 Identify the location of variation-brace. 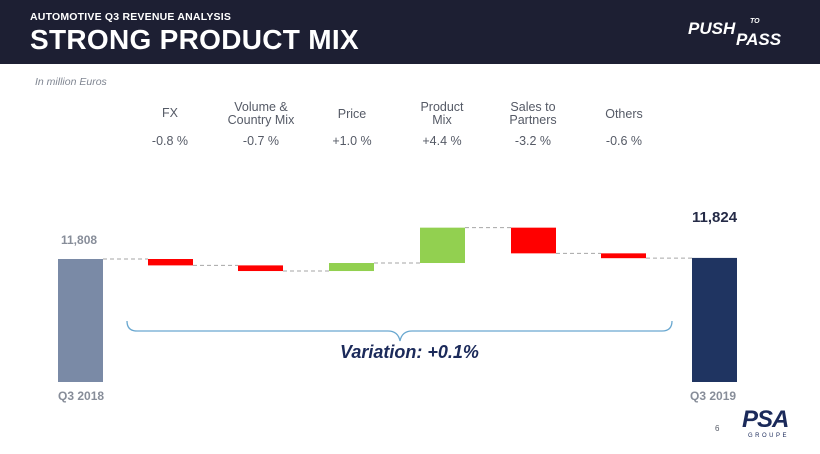
(399, 331).